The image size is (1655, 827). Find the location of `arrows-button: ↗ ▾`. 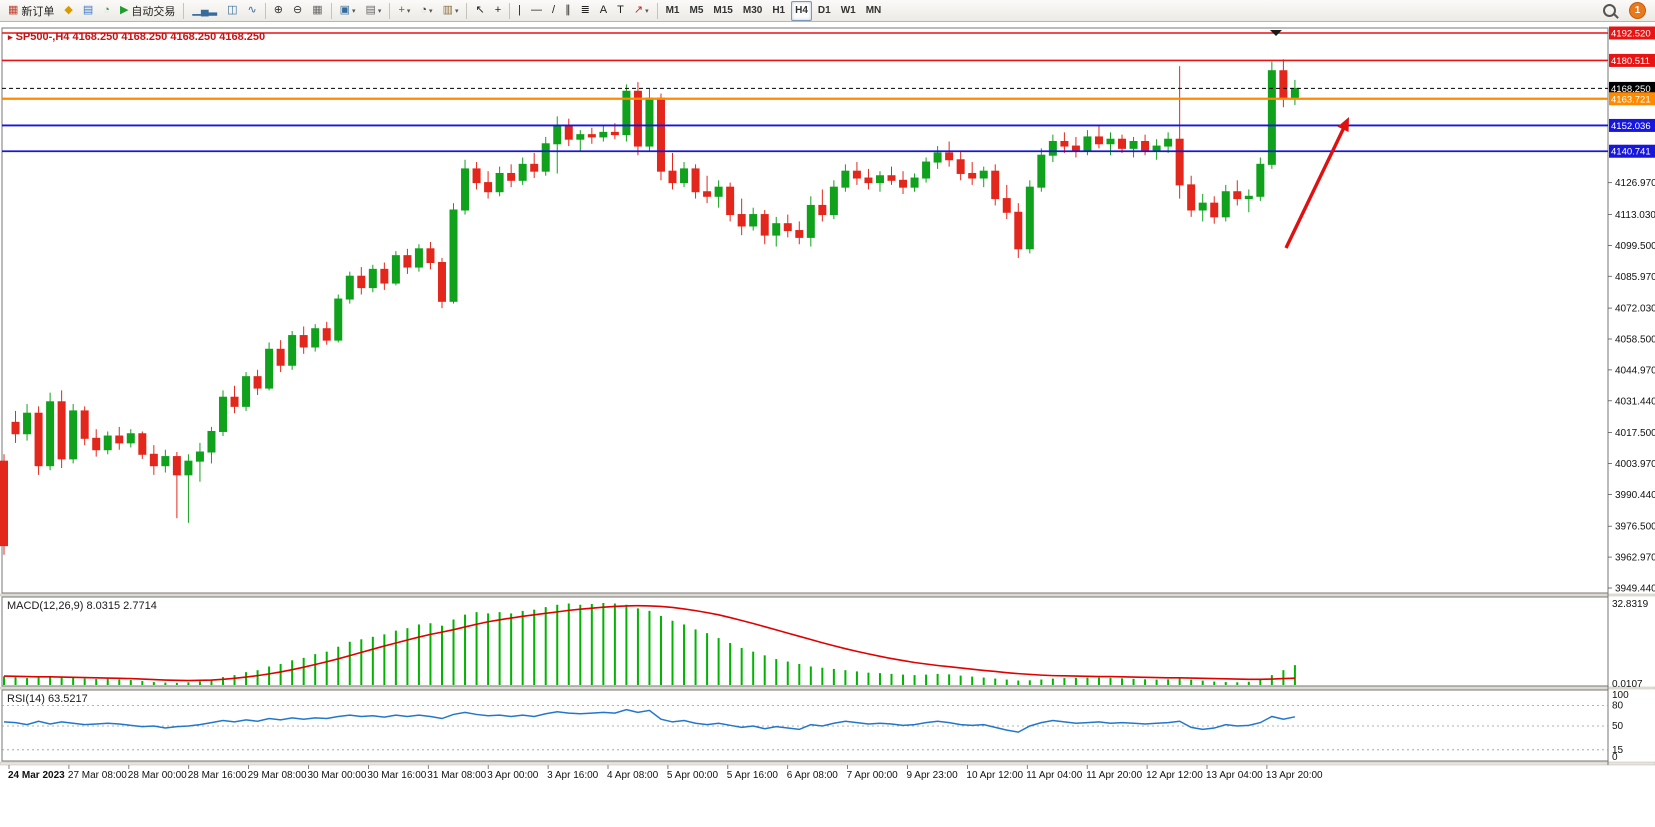

arrows-button: ↗ ▾ is located at coordinates (641, 11).